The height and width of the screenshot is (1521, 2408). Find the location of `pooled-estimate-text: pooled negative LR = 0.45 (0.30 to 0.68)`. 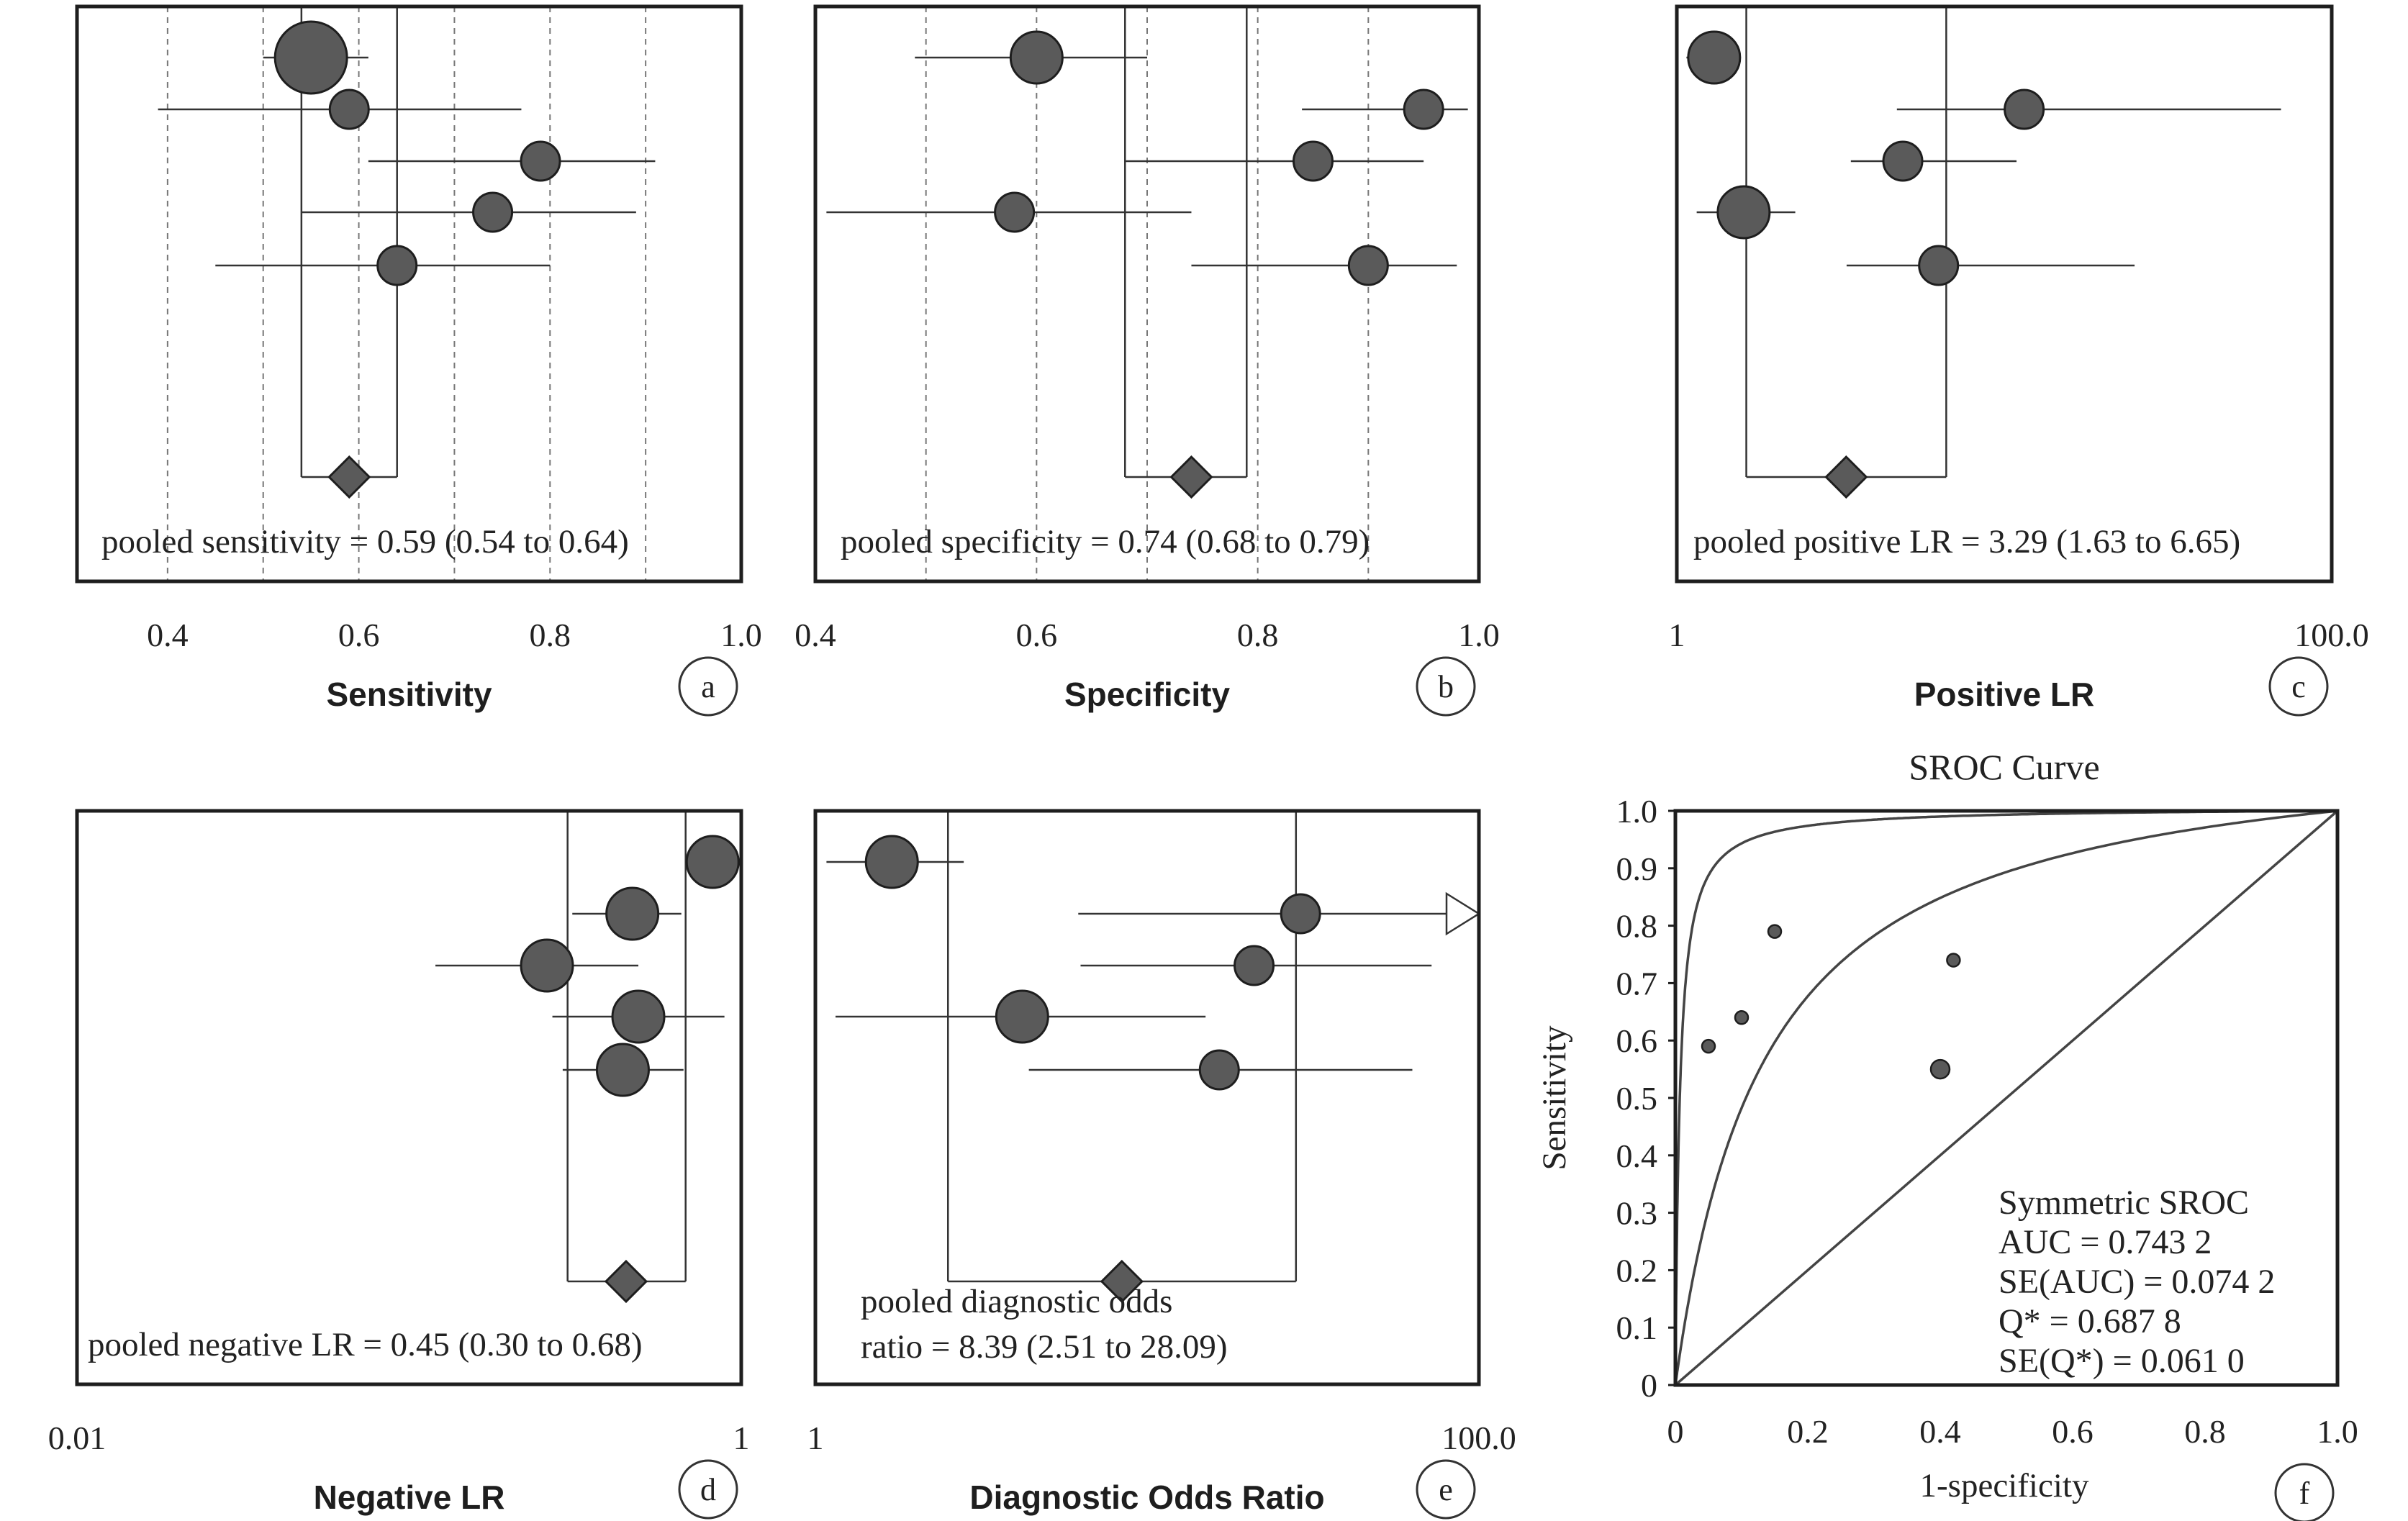

pooled-estimate-text: pooled negative LR = 0.45 (0.30 to 0.68) is located at coordinates (365, 1344).